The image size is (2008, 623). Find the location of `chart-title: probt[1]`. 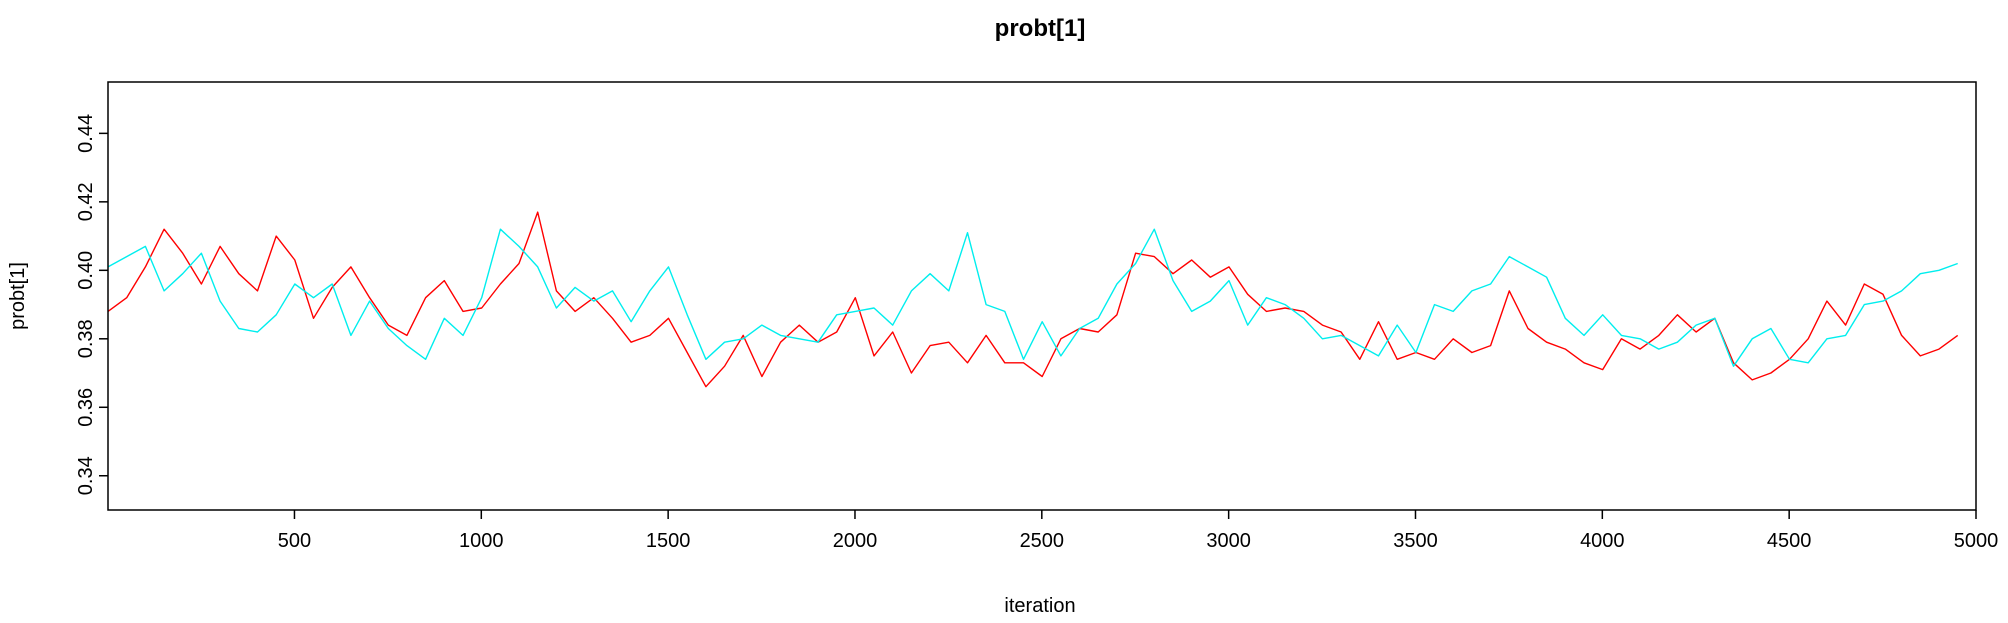

chart-title: probt[1] is located at coordinates (1040, 28).